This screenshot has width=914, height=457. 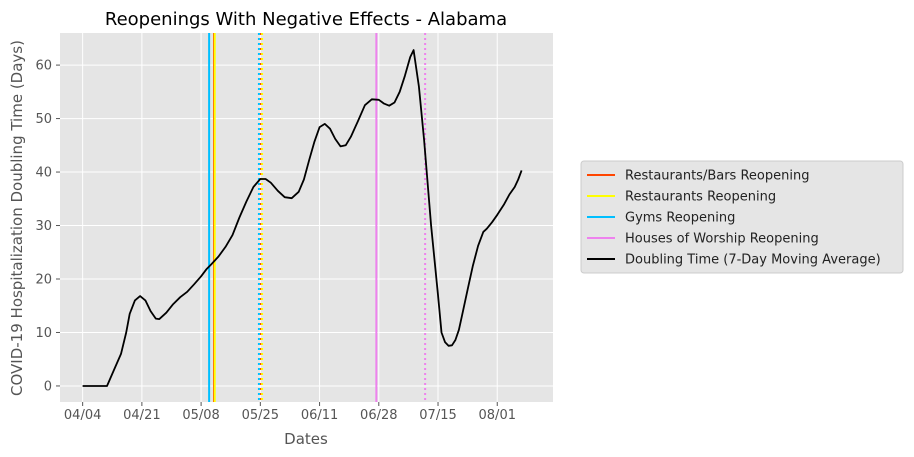 What do you see at coordinates (378, 415) in the screenshot?
I see `x-tick-label: 06/28` at bounding box center [378, 415].